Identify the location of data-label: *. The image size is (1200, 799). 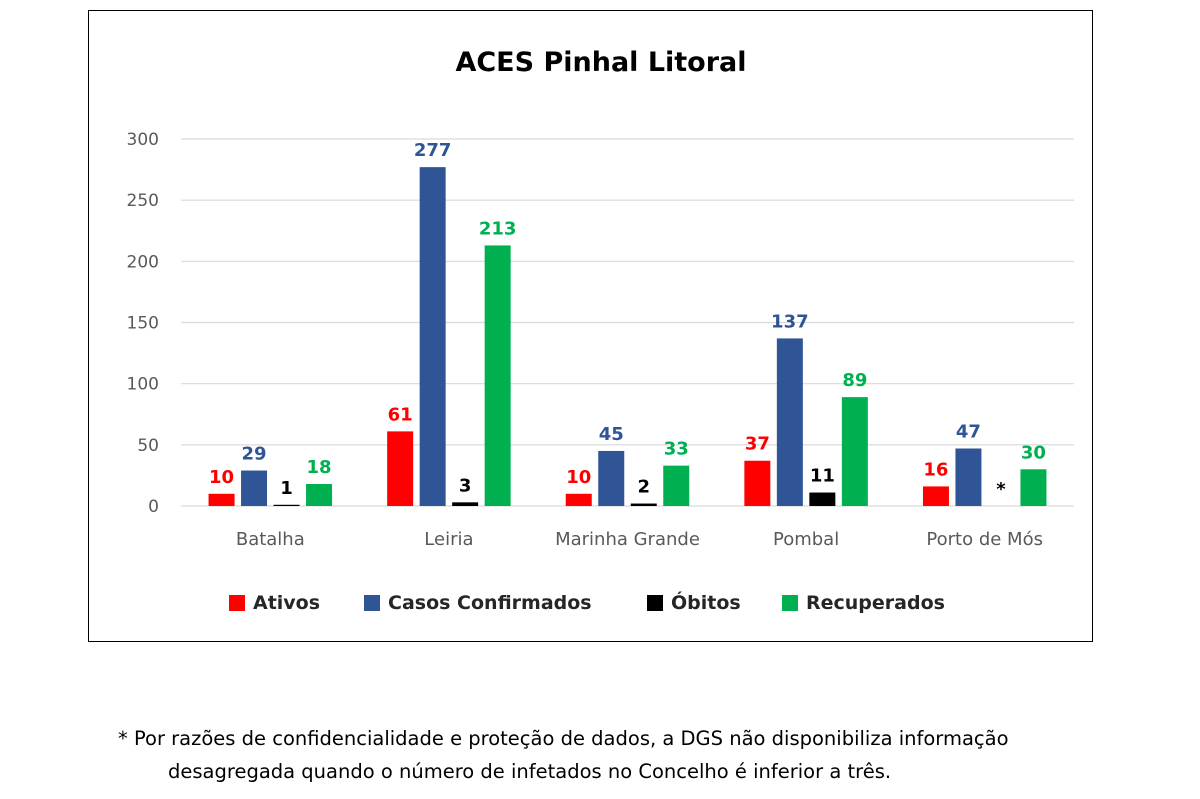
(1001, 489).